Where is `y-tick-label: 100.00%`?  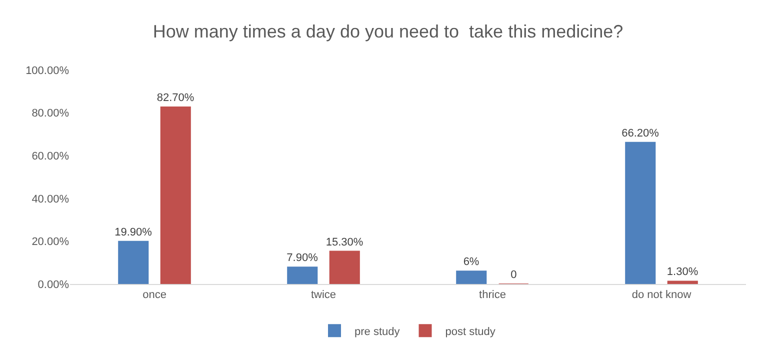 y-tick-label: 100.00% is located at coordinates (48, 70).